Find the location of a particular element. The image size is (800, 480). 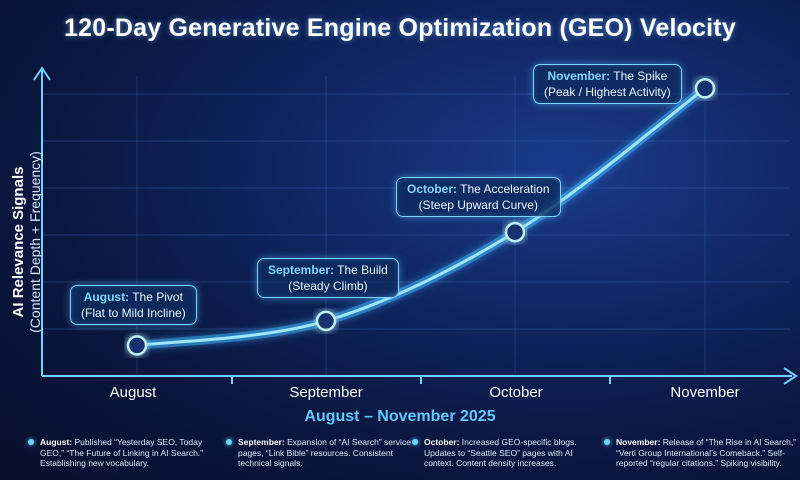

x-tick-label-october: October is located at coordinates (516, 392).